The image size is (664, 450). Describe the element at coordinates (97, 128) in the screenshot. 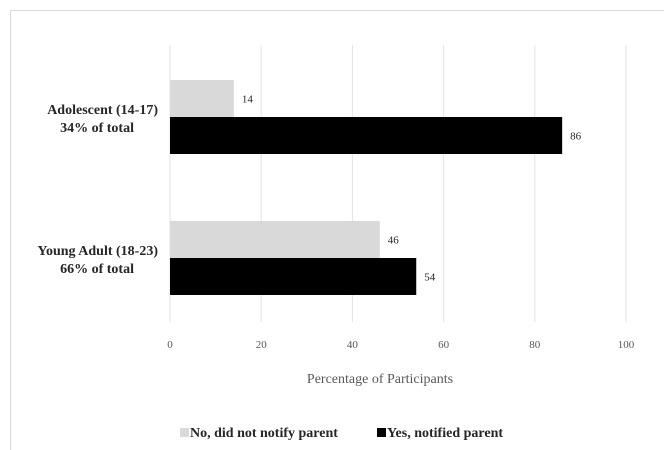

I see `category-label-1-line2: 34% of total` at that location.